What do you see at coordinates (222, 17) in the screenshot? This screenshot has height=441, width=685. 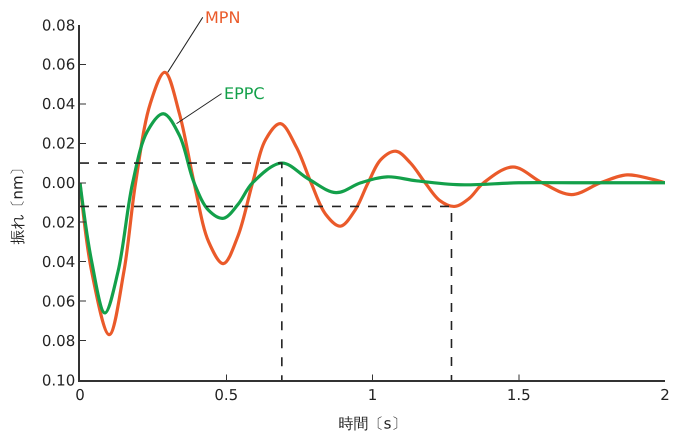 I see `annotation: MPN` at bounding box center [222, 17].